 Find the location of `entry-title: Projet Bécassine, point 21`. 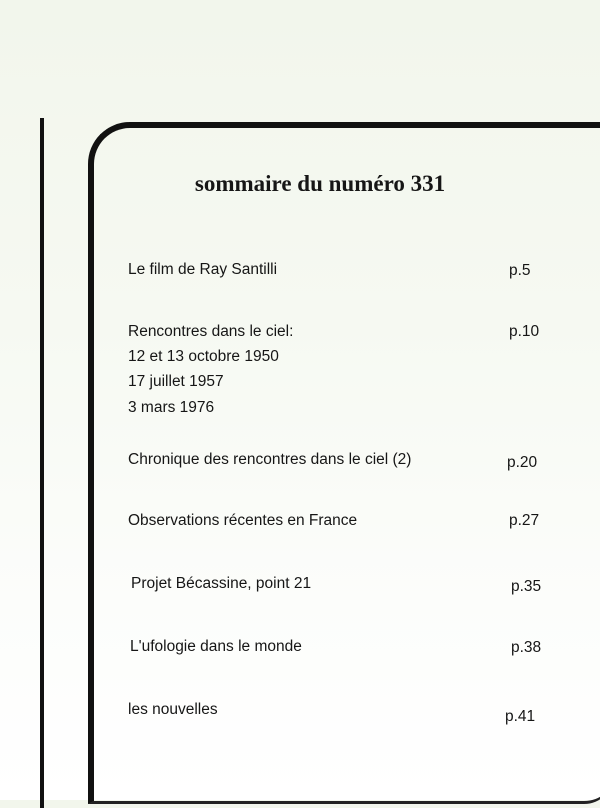

entry-title: Projet Bécassine, point 21 is located at coordinates (221, 583).